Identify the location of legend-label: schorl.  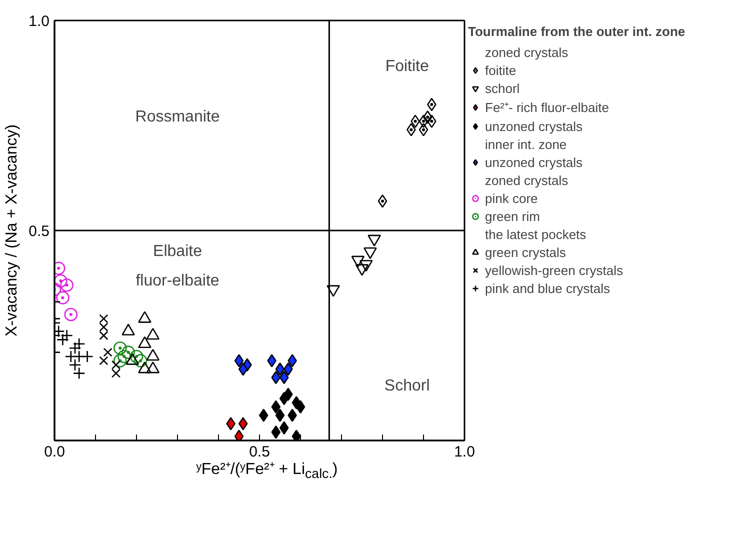
(502, 88).